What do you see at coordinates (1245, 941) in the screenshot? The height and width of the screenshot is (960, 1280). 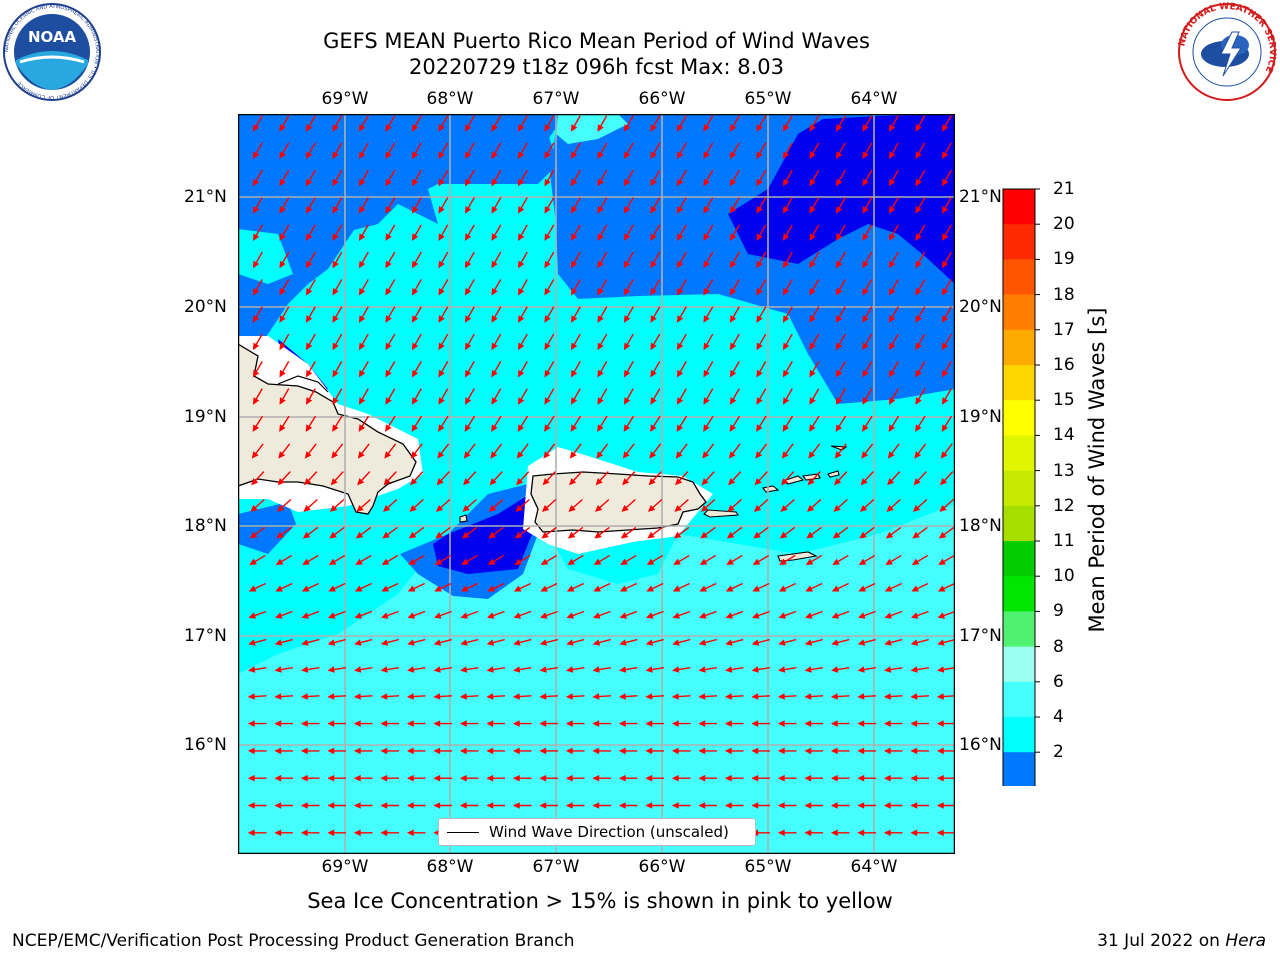 I see `footer-host: Hera` at bounding box center [1245, 941].